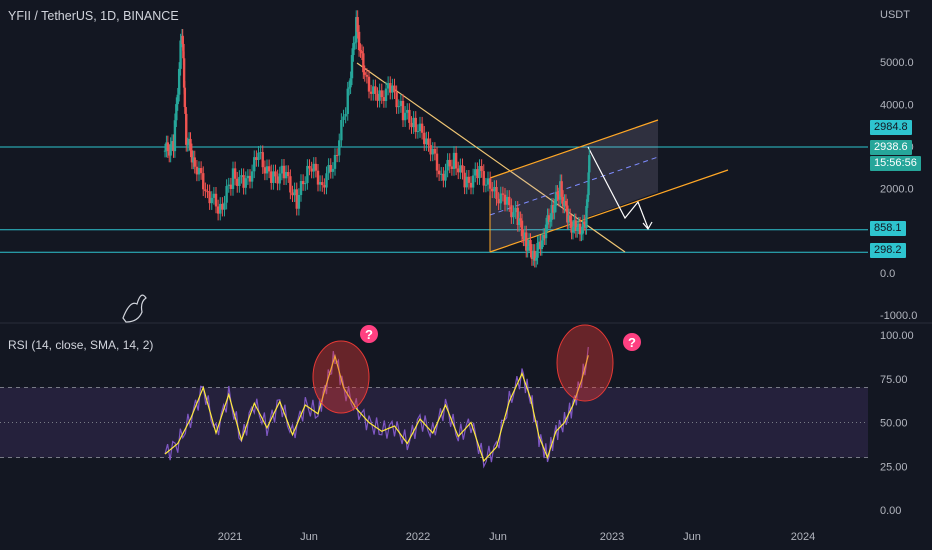 This screenshot has width=932, height=550. I want to click on rsi-highlight-circle, so click(585, 363).